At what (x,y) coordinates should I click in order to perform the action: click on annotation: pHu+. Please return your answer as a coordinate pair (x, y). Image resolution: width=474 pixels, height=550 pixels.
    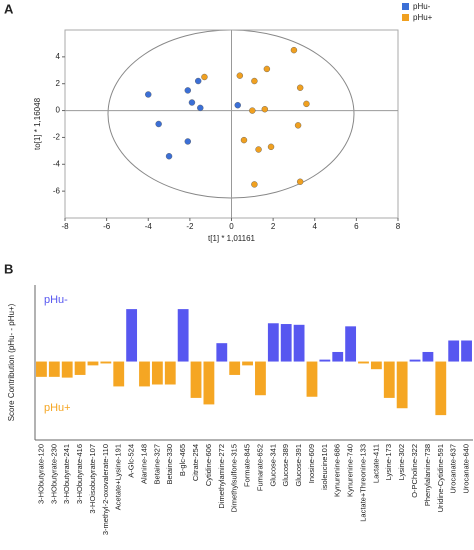
    Looking at the image, I should click on (57, 408).